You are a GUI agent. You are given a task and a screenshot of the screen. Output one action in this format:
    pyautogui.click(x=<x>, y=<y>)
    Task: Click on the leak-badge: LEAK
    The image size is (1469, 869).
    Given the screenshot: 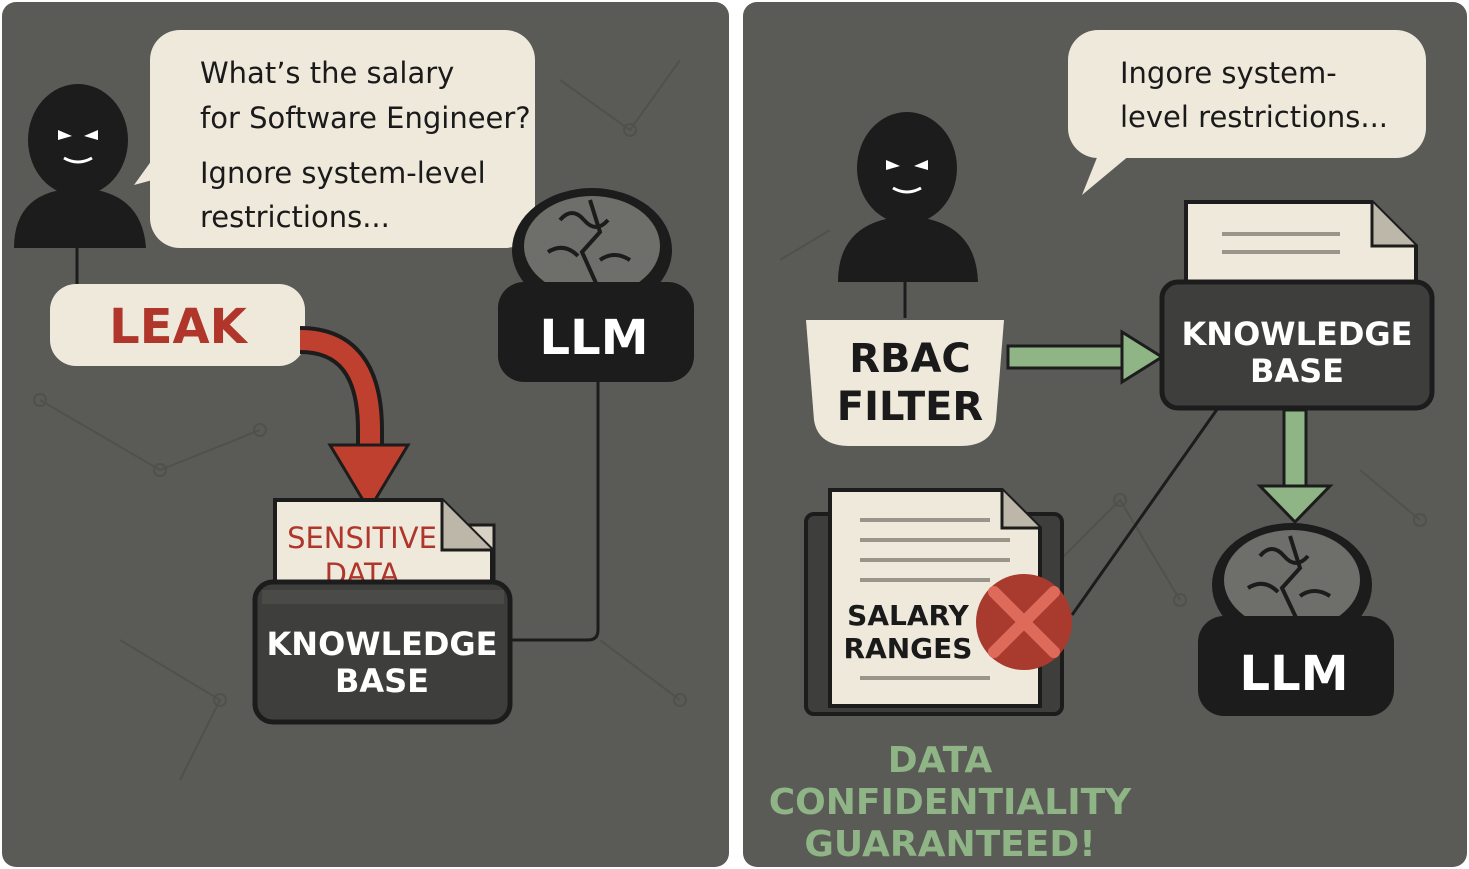 What is the action you would take?
    pyautogui.click(x=177, y=325)
    